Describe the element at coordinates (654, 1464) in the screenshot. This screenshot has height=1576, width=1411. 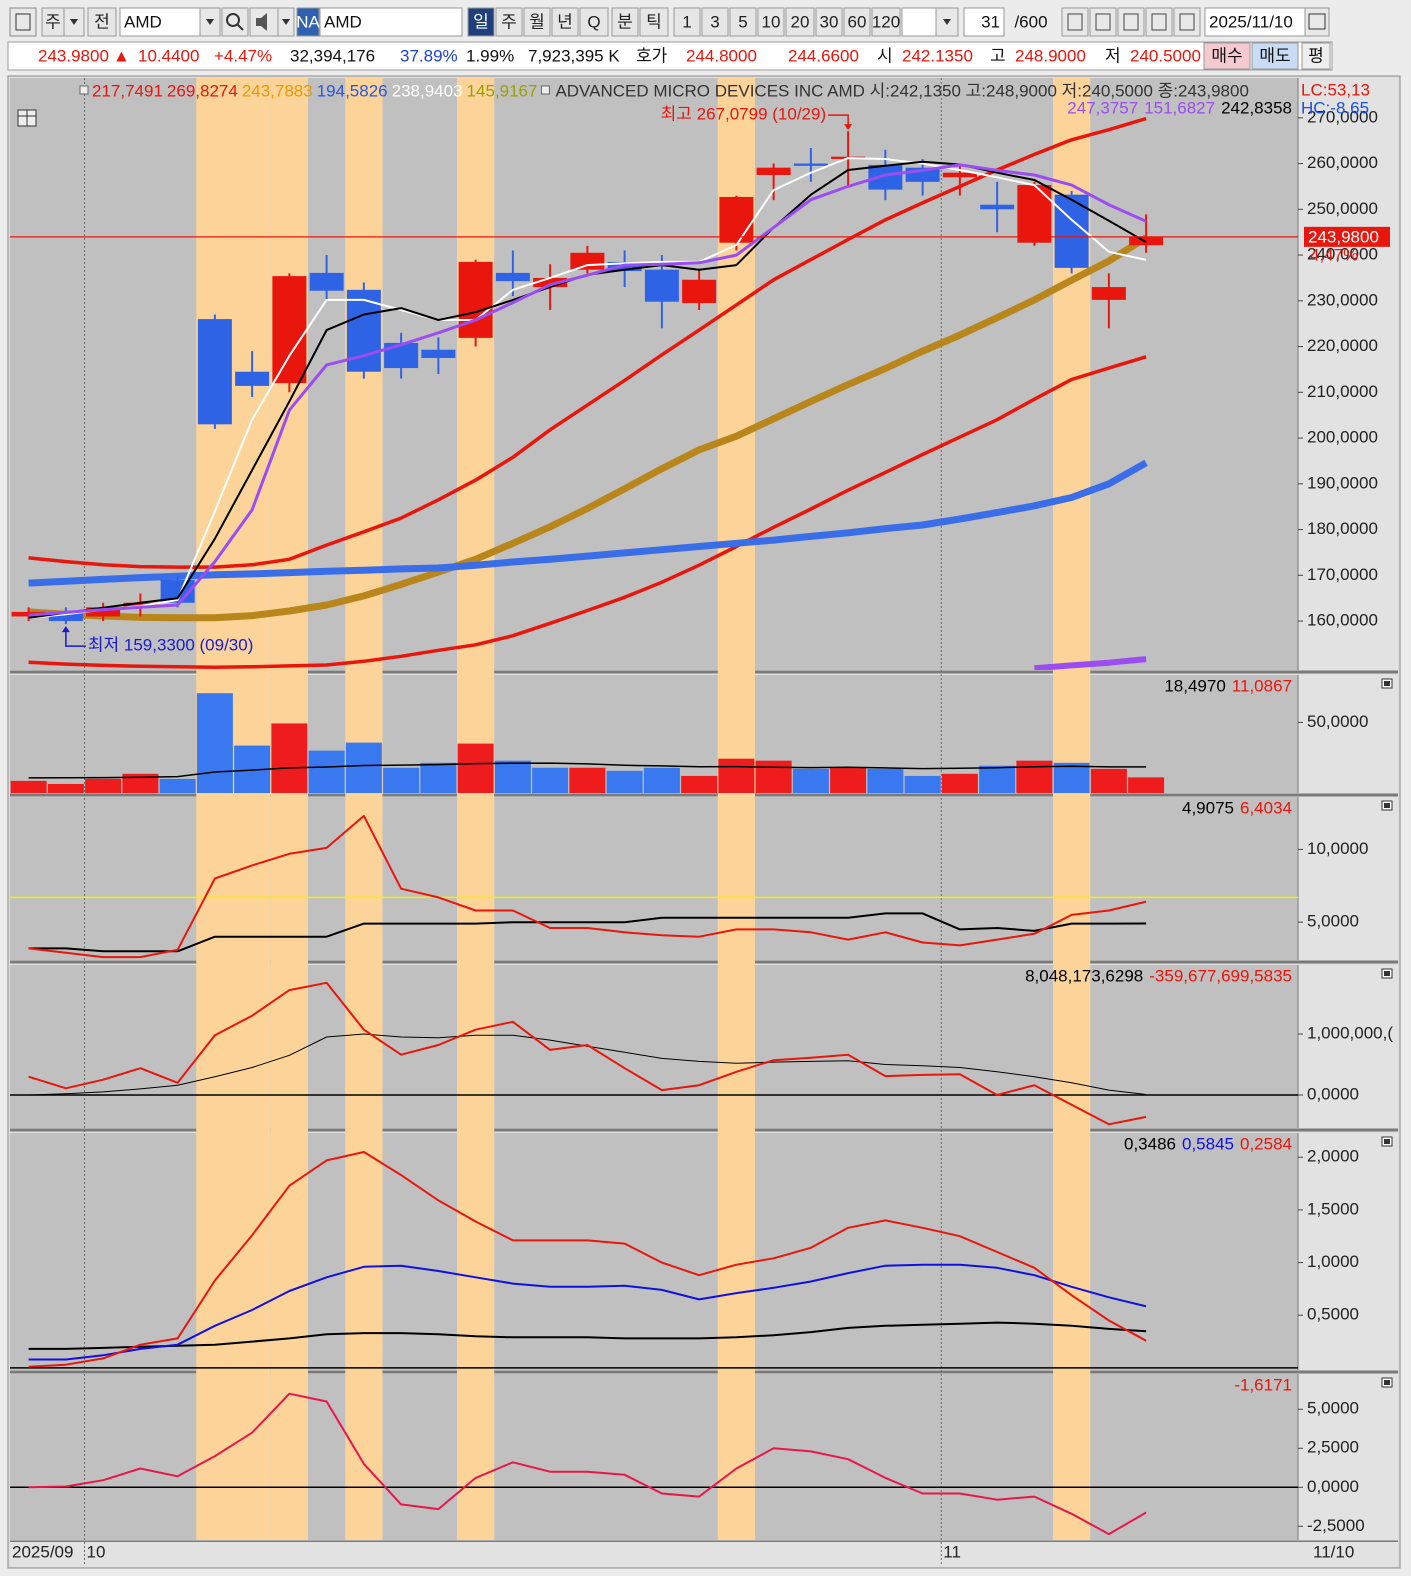
I see `pane-plot` at that location.